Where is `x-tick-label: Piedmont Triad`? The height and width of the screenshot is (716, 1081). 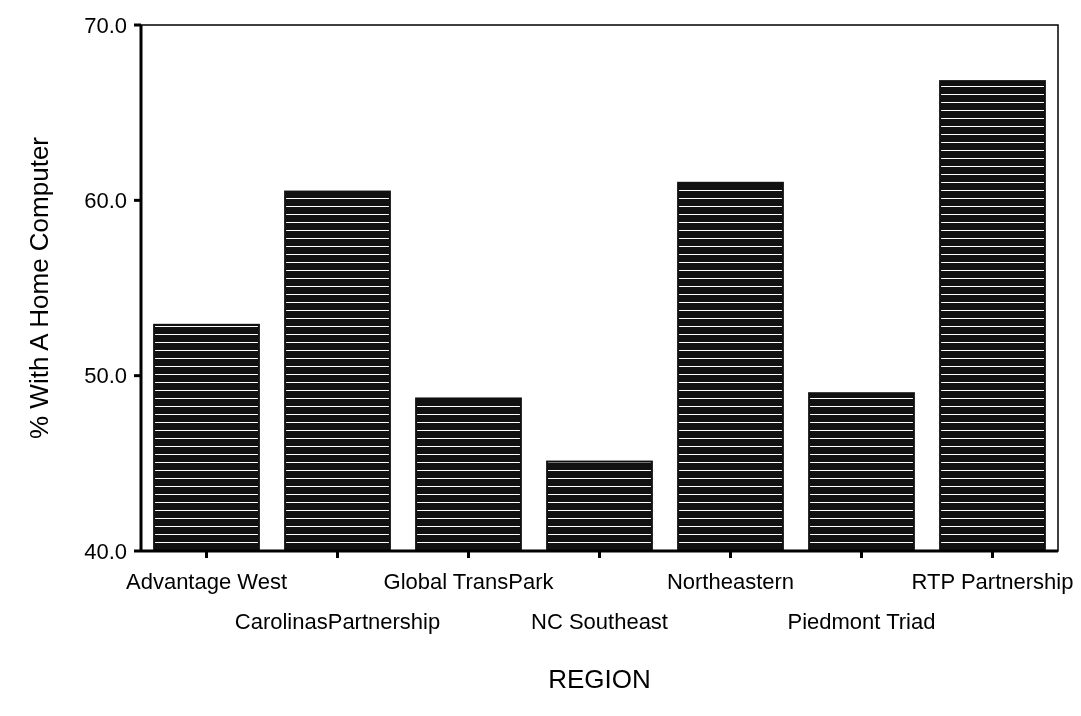
x-tick-label: Piedmont Triad is located at coordinates (861, 621).